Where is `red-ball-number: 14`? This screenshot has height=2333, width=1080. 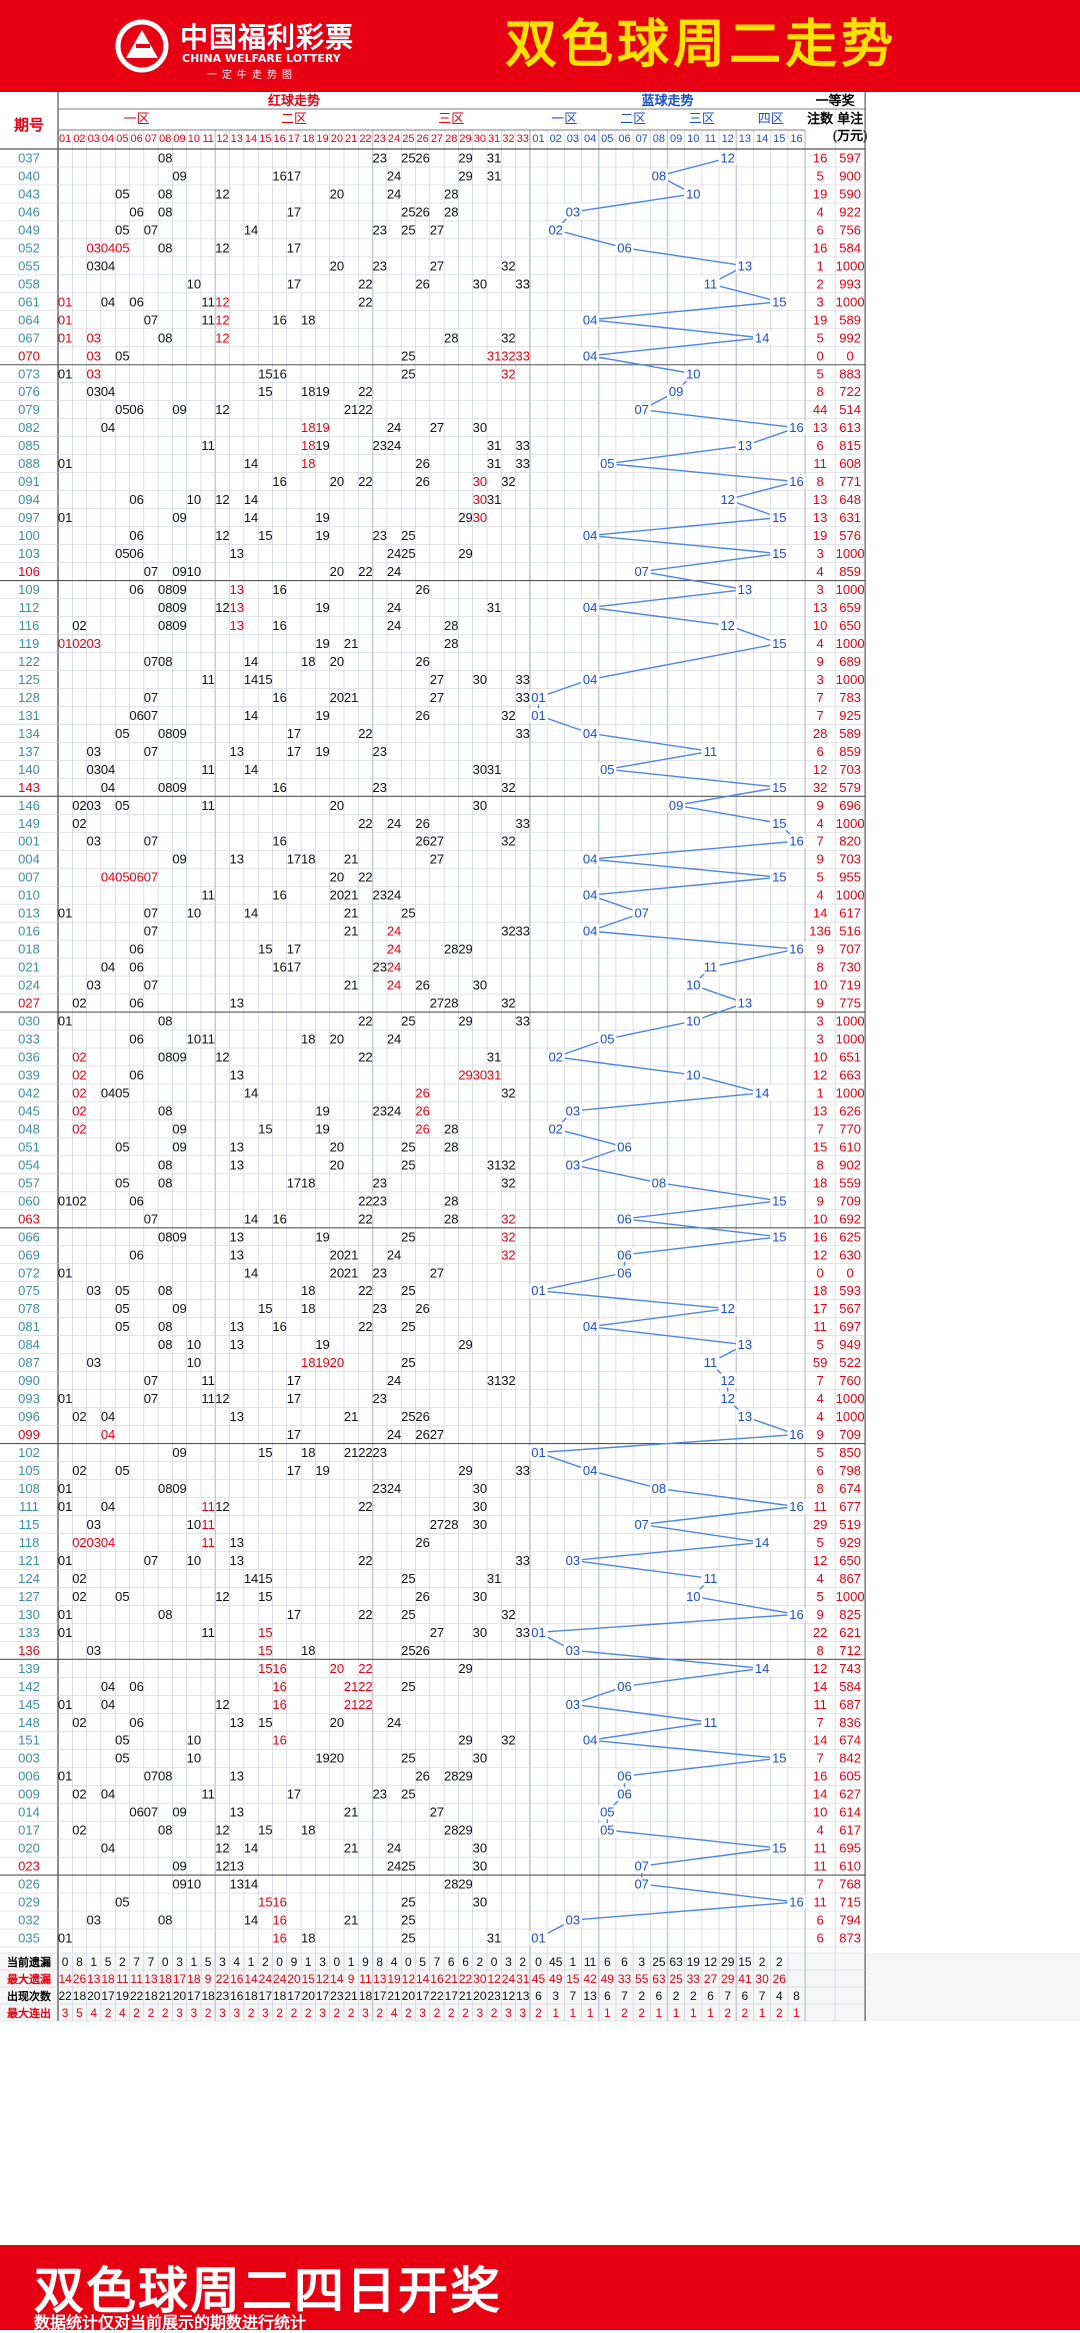
red-ball-number: 14 is located at coordinates (251, 463).